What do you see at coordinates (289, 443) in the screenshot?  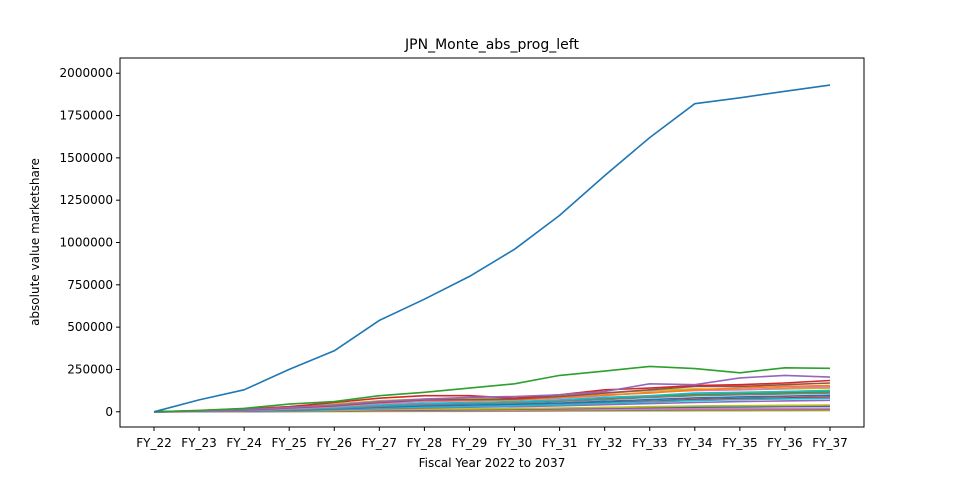 I see `x-tick-label: FY_25` at bounding box center [289, 443].